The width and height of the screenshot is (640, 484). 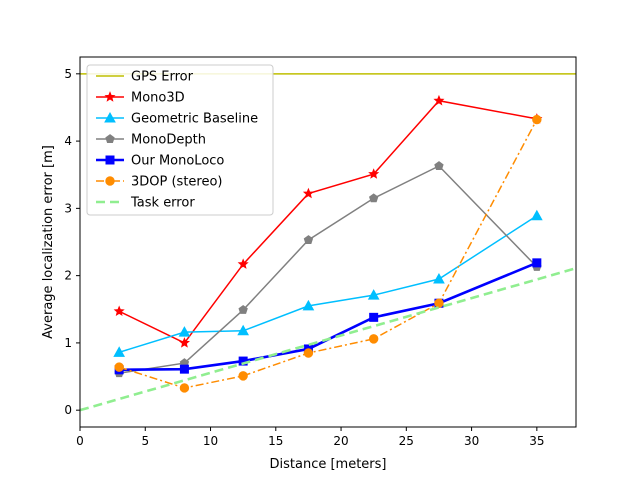 What do you see at coordinates (177, 182) in the screenshot?
I see `legend-label: 3DOP (stereo)` at bounding box center [177, 182].